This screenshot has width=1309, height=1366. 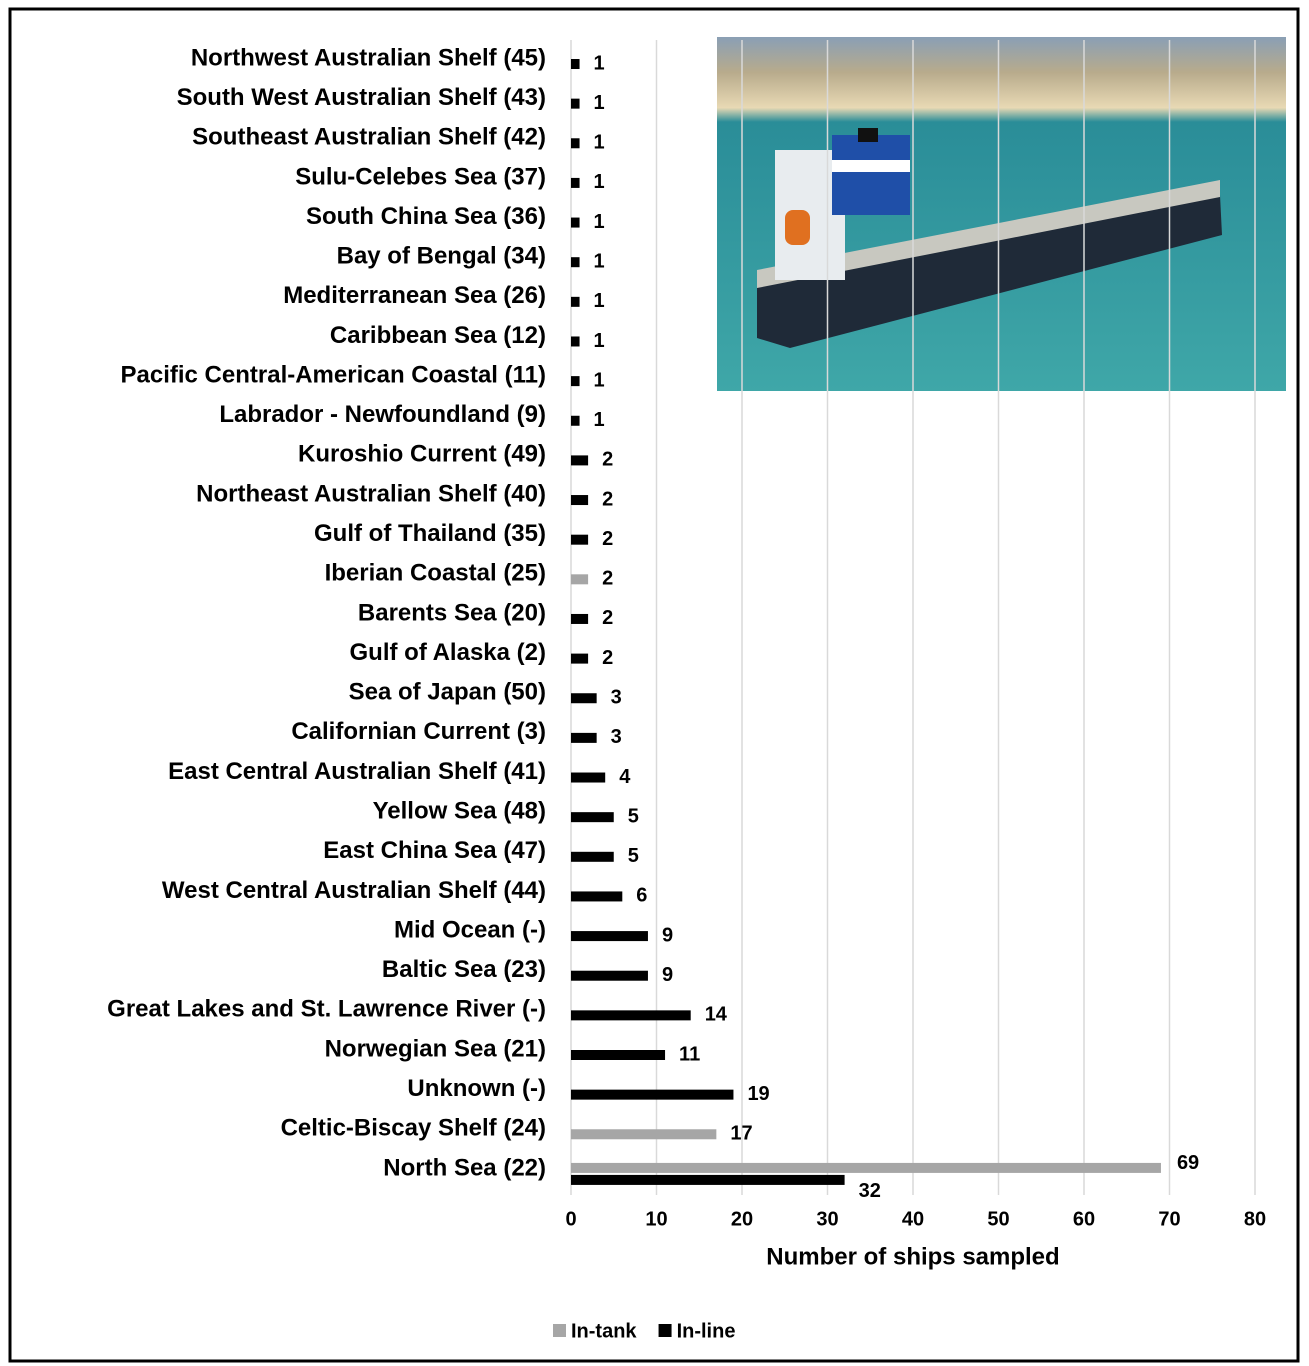 What do you see at coordinates (435, 1048) in the screenshot?
I see `y-tick-label: Norwegian Sea (21)` at bounding box center [435, 1048].